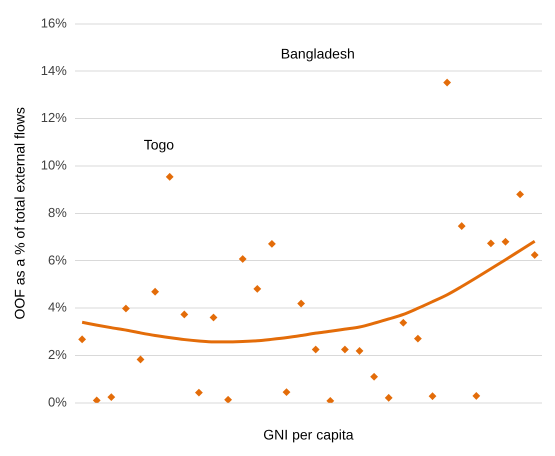 The width and height of the screenshot is (555, 456). What do you see at coordinates (54, 70) in the screenshot?
I see `y-tick-label: 14%` at bounding box center [54, 70].